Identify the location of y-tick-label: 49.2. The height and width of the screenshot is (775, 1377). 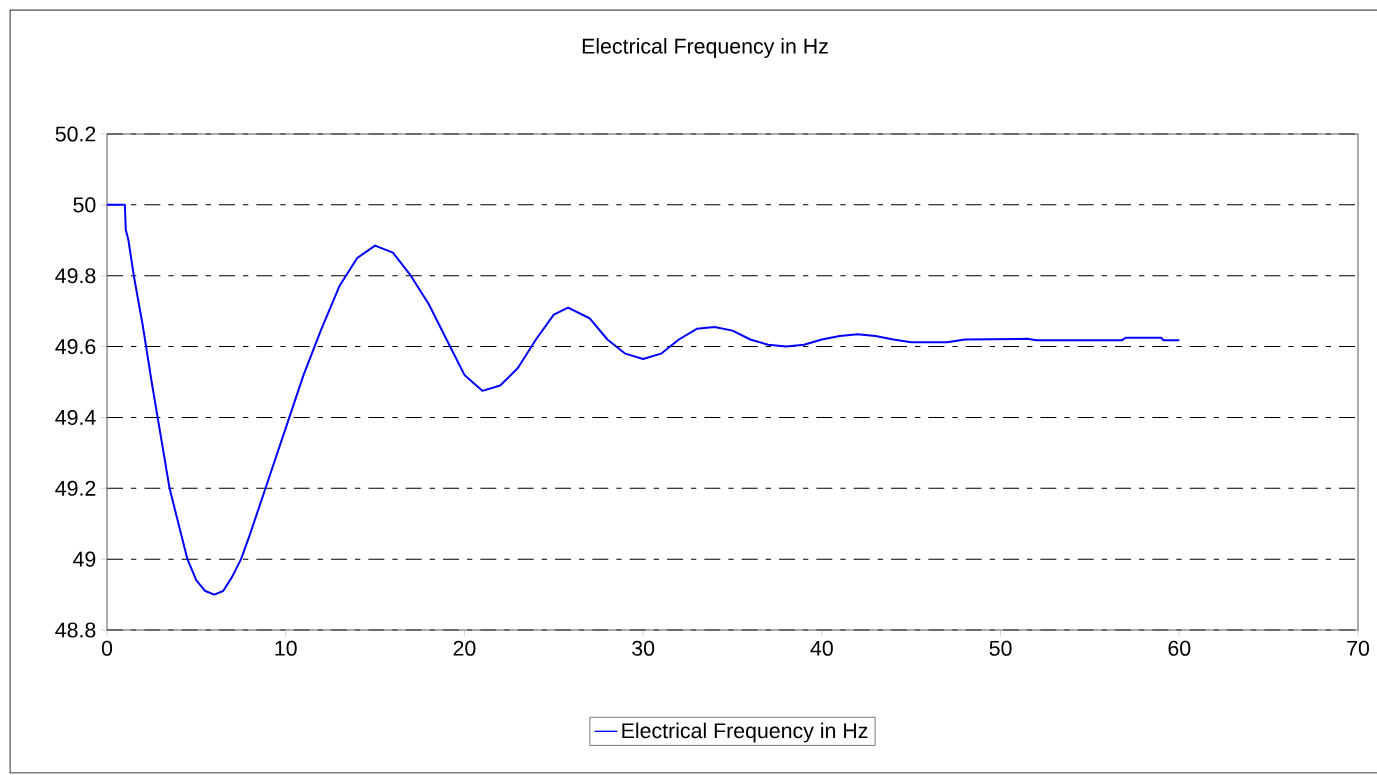
(75, 488).